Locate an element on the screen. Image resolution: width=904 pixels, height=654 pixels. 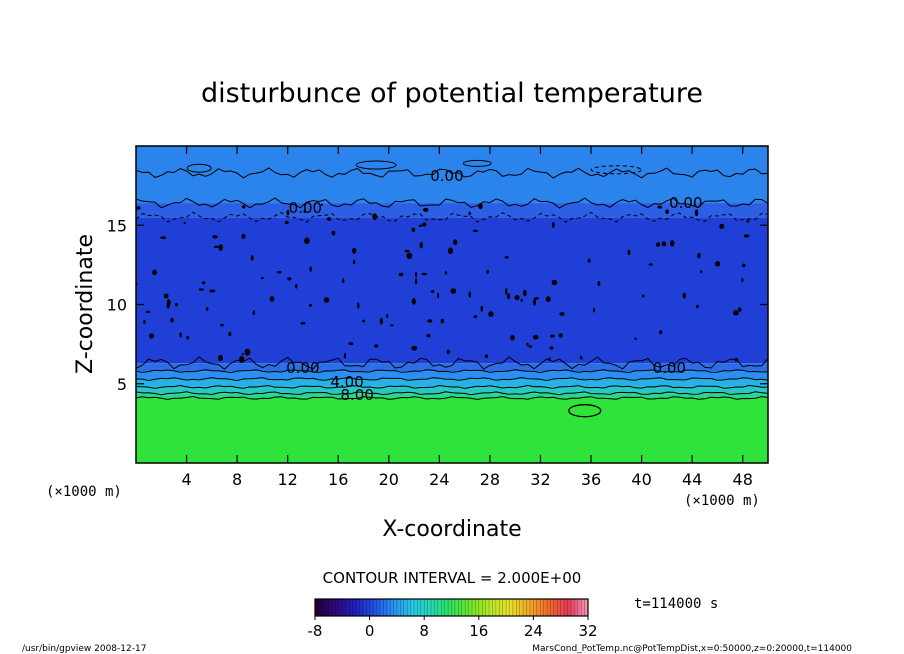
x-tick-label: 40 is located at coordinates (641, 479).